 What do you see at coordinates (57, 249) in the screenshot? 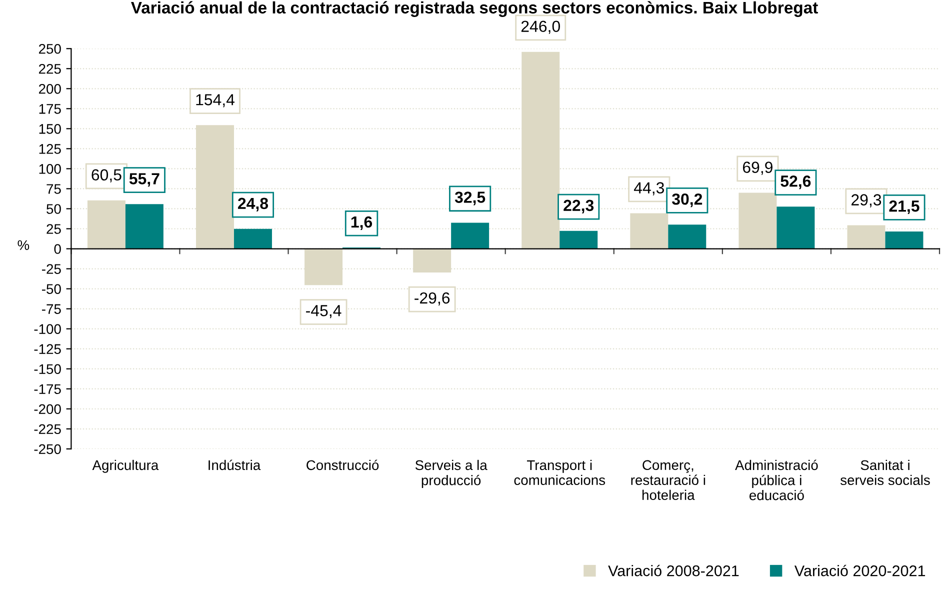
I see `y-tick-label: 0` at bounding box center [57, 249].